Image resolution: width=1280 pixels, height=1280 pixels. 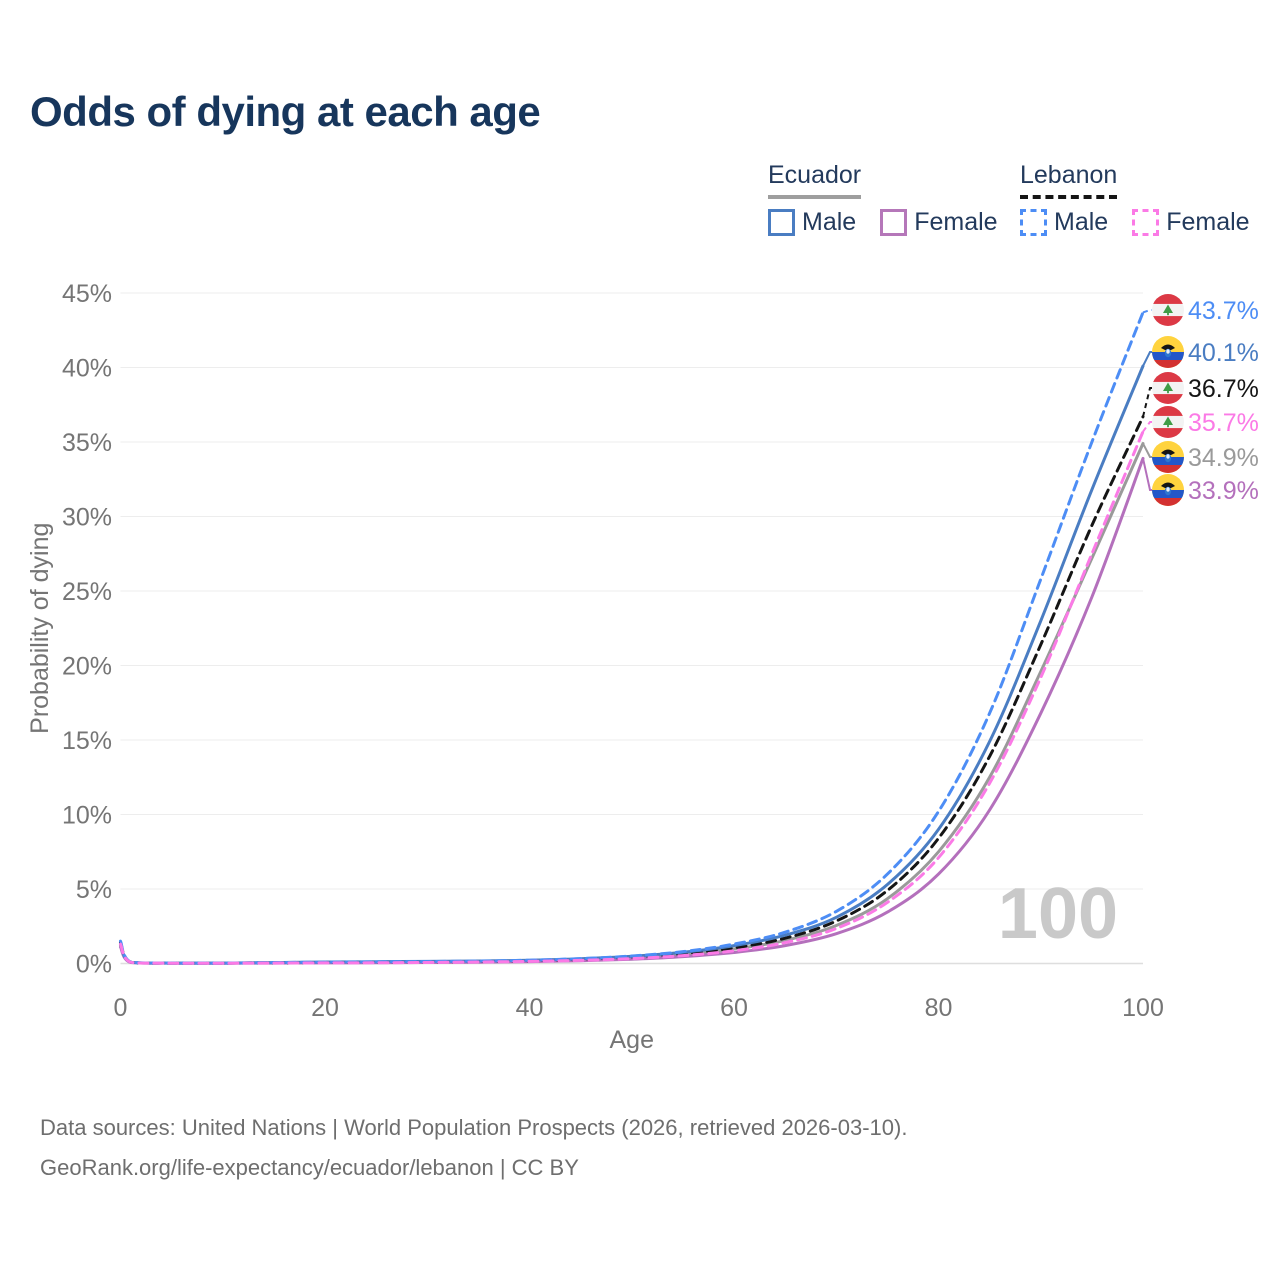 I want to click on legend-item-lebanon-female: Female, so click(x=1191, y=222).